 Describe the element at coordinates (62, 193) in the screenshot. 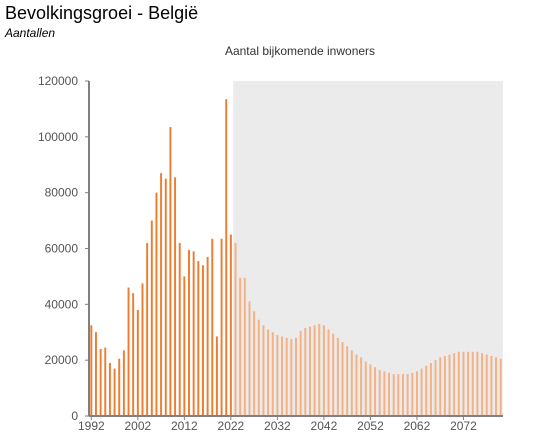

I see `y-tick-label-80000: 80000` at that location.